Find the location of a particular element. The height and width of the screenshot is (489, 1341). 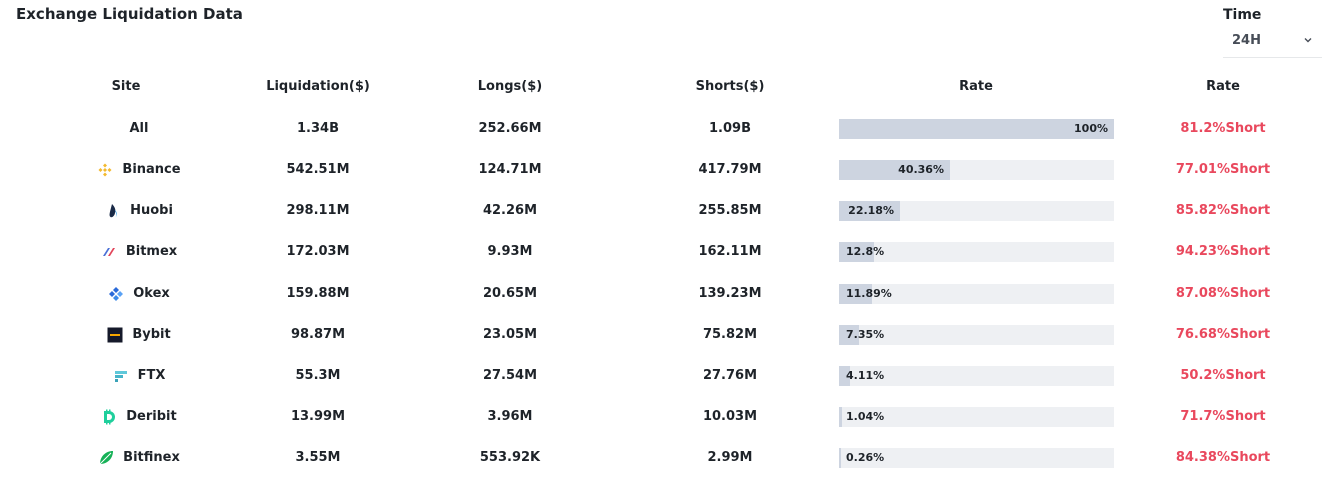

longs-value: 124.71M is located at coordinates (510, 170).